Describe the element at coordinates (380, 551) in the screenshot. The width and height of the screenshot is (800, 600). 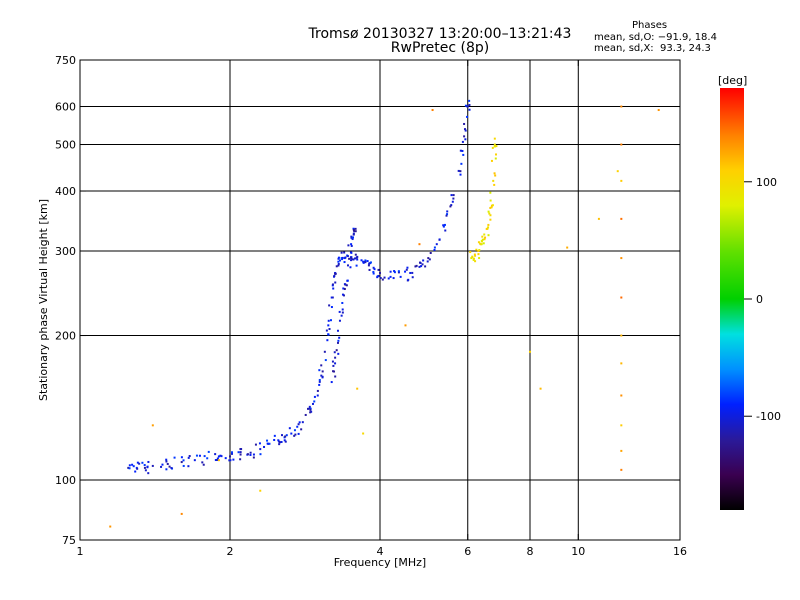
I see `x-tick-label: 4` at that location.